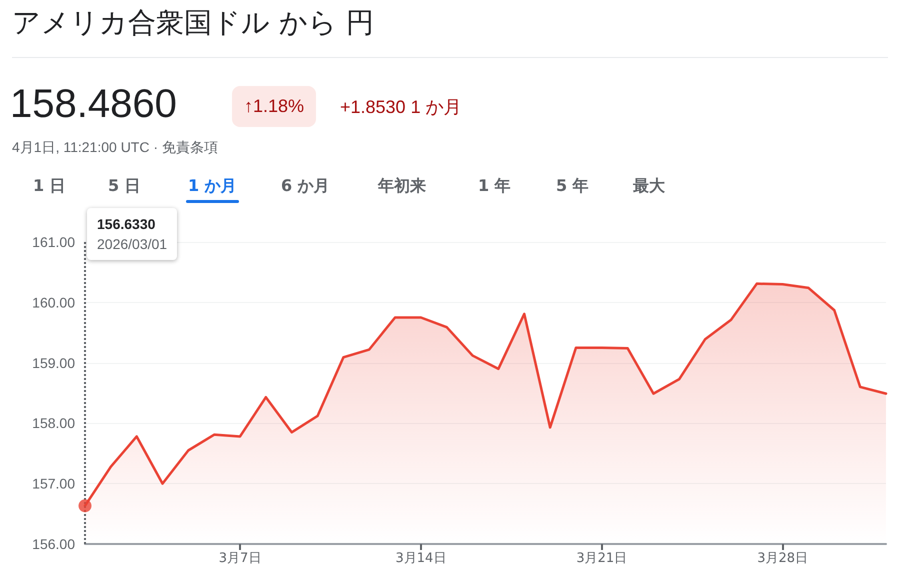 The image size is (900, 580). What do you see at coordinates (305, 186) in the screenshot?
I see `text: 6 か月` at bounding box center [305, 186].